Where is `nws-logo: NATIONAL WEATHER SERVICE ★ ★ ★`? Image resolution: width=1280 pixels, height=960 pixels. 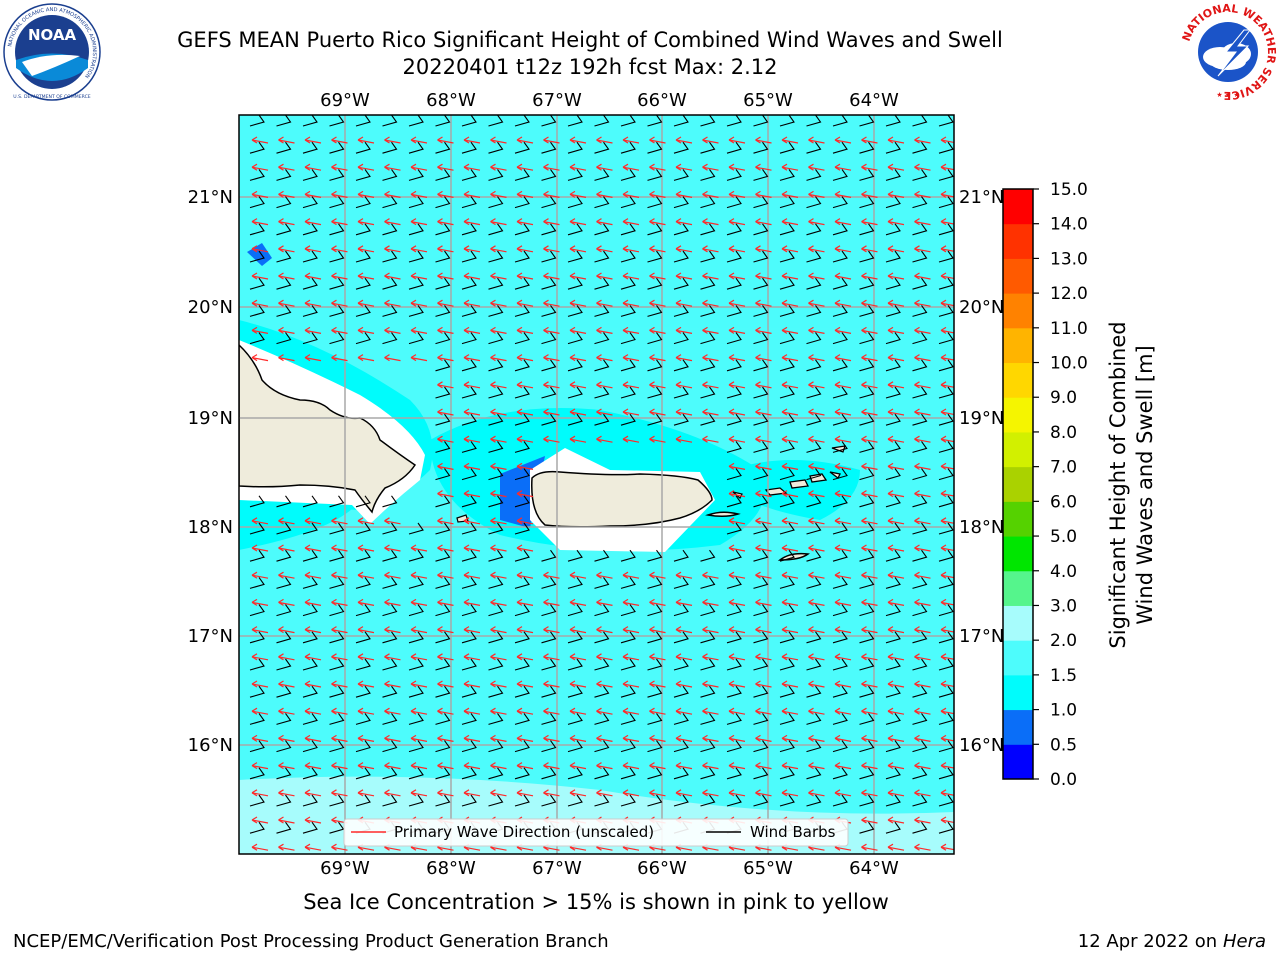 nws-logo: NATIONAL WEATHER SERVICE ★ ★ ★ is located at coordinates (1229, 52).